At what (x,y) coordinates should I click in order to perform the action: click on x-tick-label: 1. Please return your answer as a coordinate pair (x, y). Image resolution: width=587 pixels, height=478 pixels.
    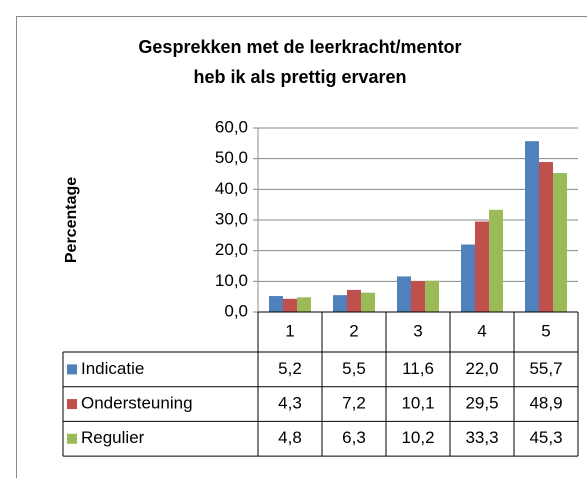
    Looking at the image, I should click on (289, 330).